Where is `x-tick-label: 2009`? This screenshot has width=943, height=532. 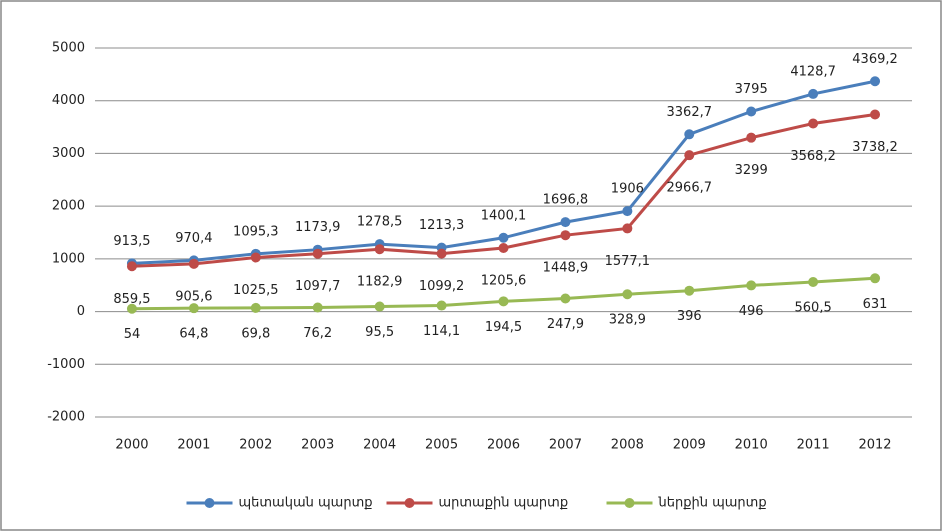 x-tick-label: 2009 is located at coordinates (689, 445).